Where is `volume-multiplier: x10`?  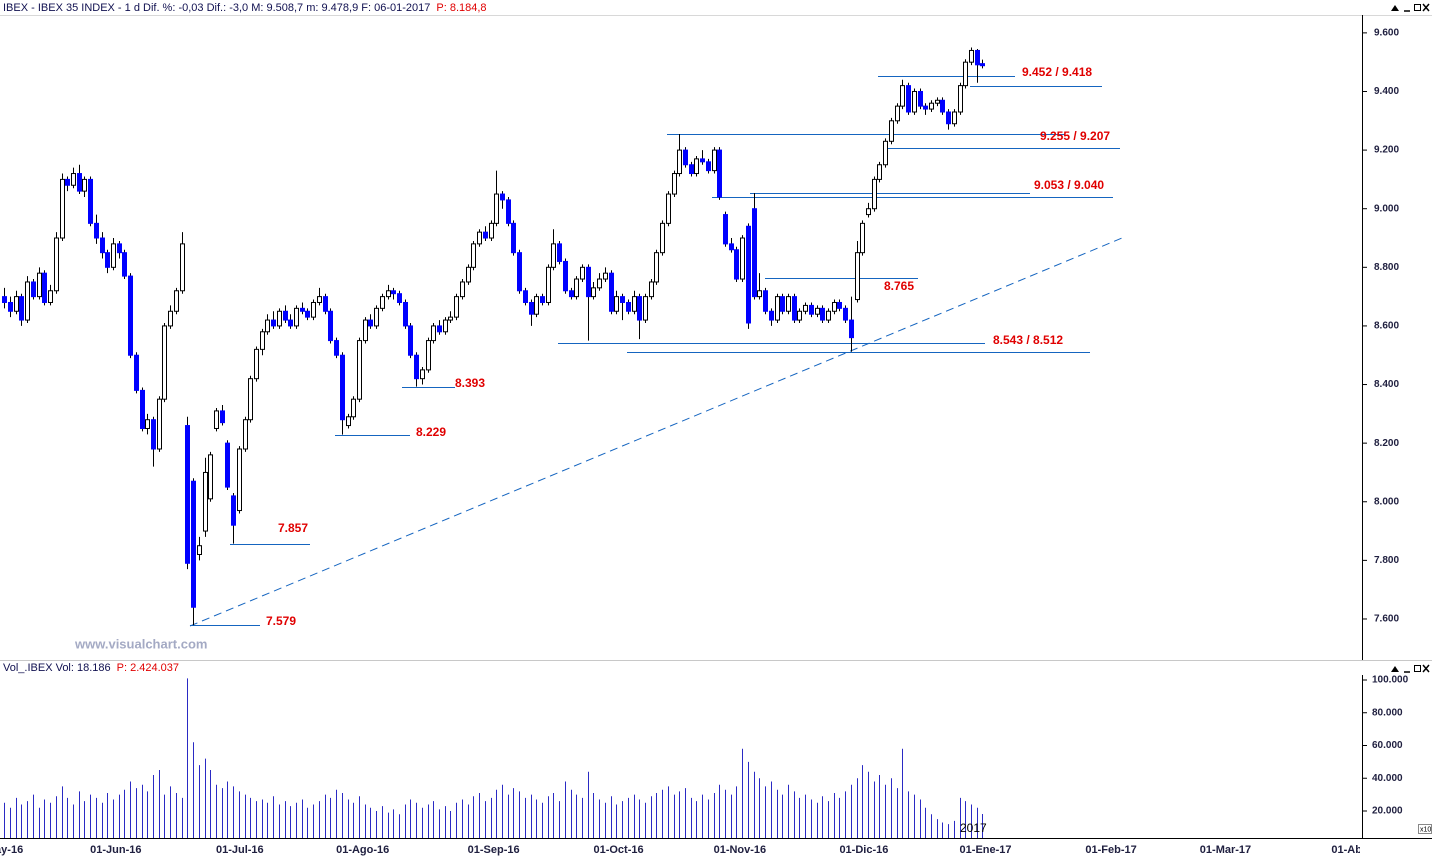 volume-multiplier: x10 is located at coordinates (1425, 829).